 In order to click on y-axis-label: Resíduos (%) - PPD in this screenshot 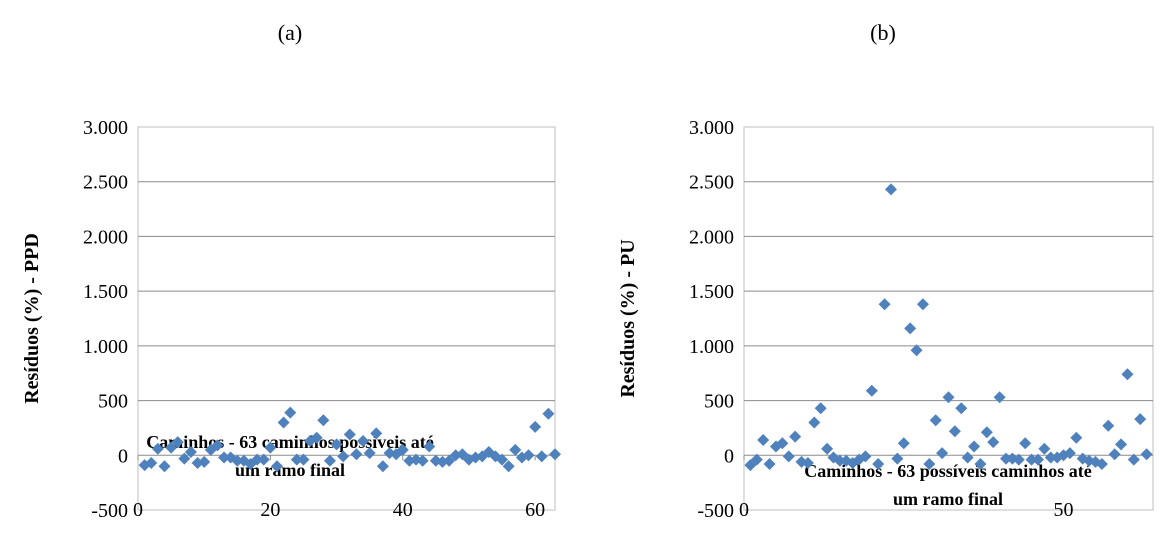, I will do `click(32, 318)`.